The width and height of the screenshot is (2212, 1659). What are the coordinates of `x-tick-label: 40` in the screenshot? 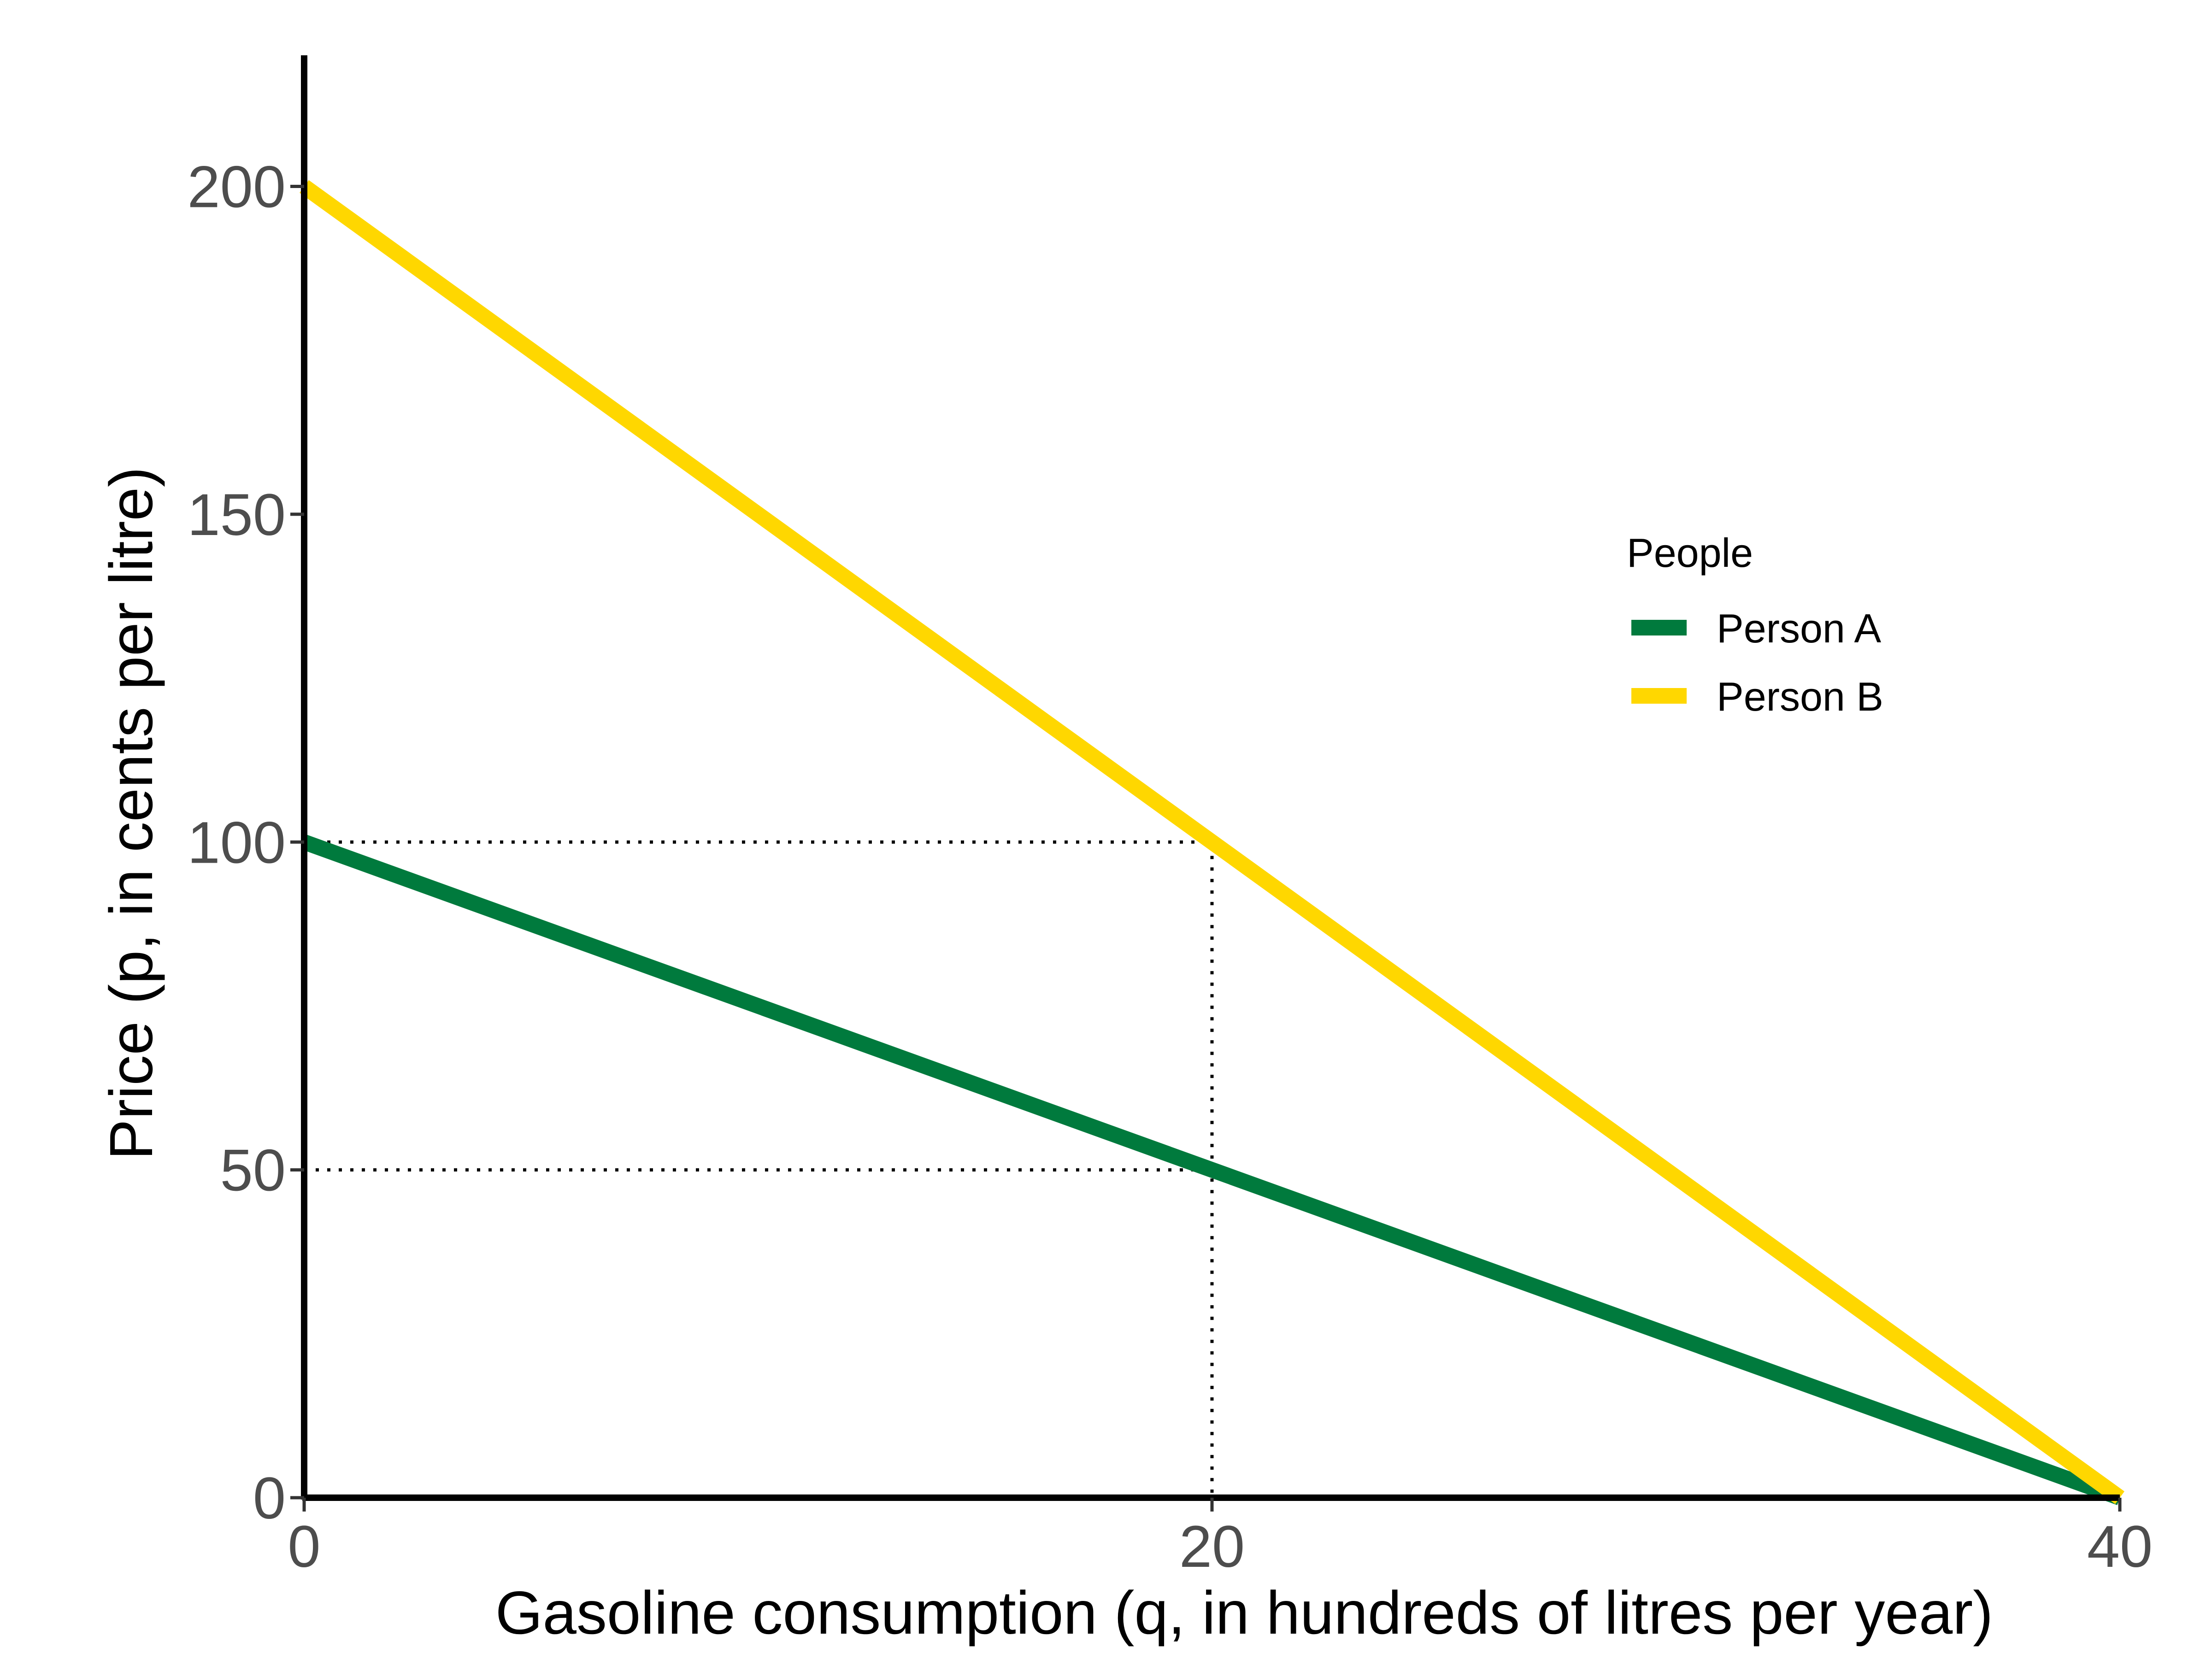 It's located at (2120, 1547).